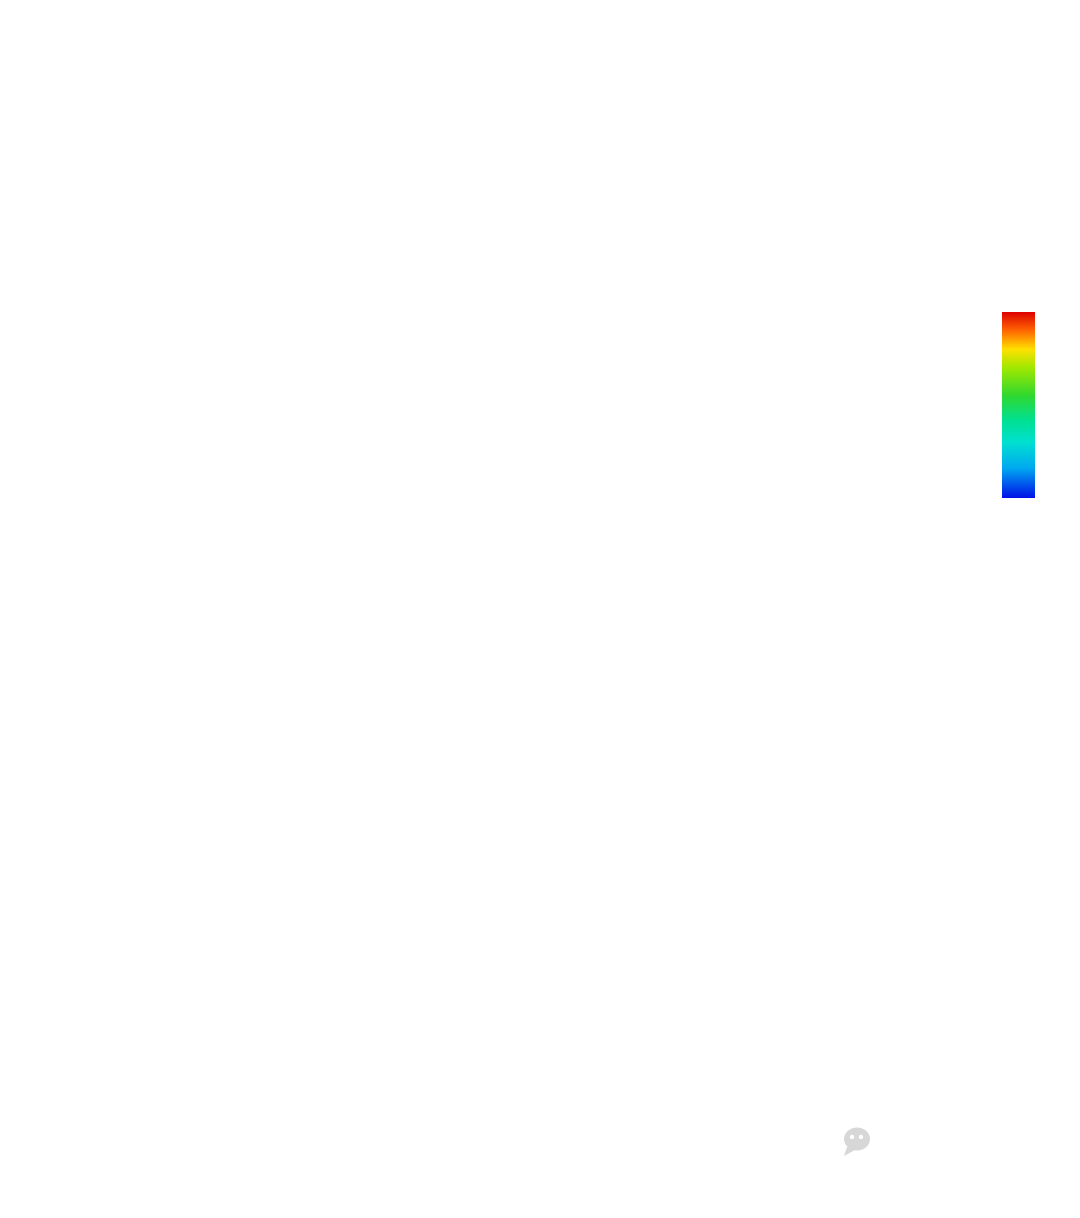 The width and height of the screenshot is (1080, 1218). What do you see at coordinates (1018, 405) in the screenshot?
I see `esp-colorbar` at bounding box center [1018, 405].